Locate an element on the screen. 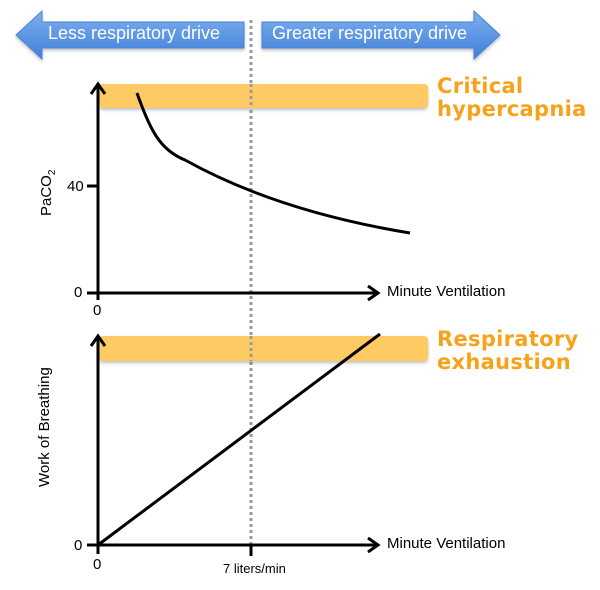 Image resolution: width=600 pixels, height=590 pixels. critical-hypercapnia-label: Critical hypercapnia is located at coordinates (512, 98).